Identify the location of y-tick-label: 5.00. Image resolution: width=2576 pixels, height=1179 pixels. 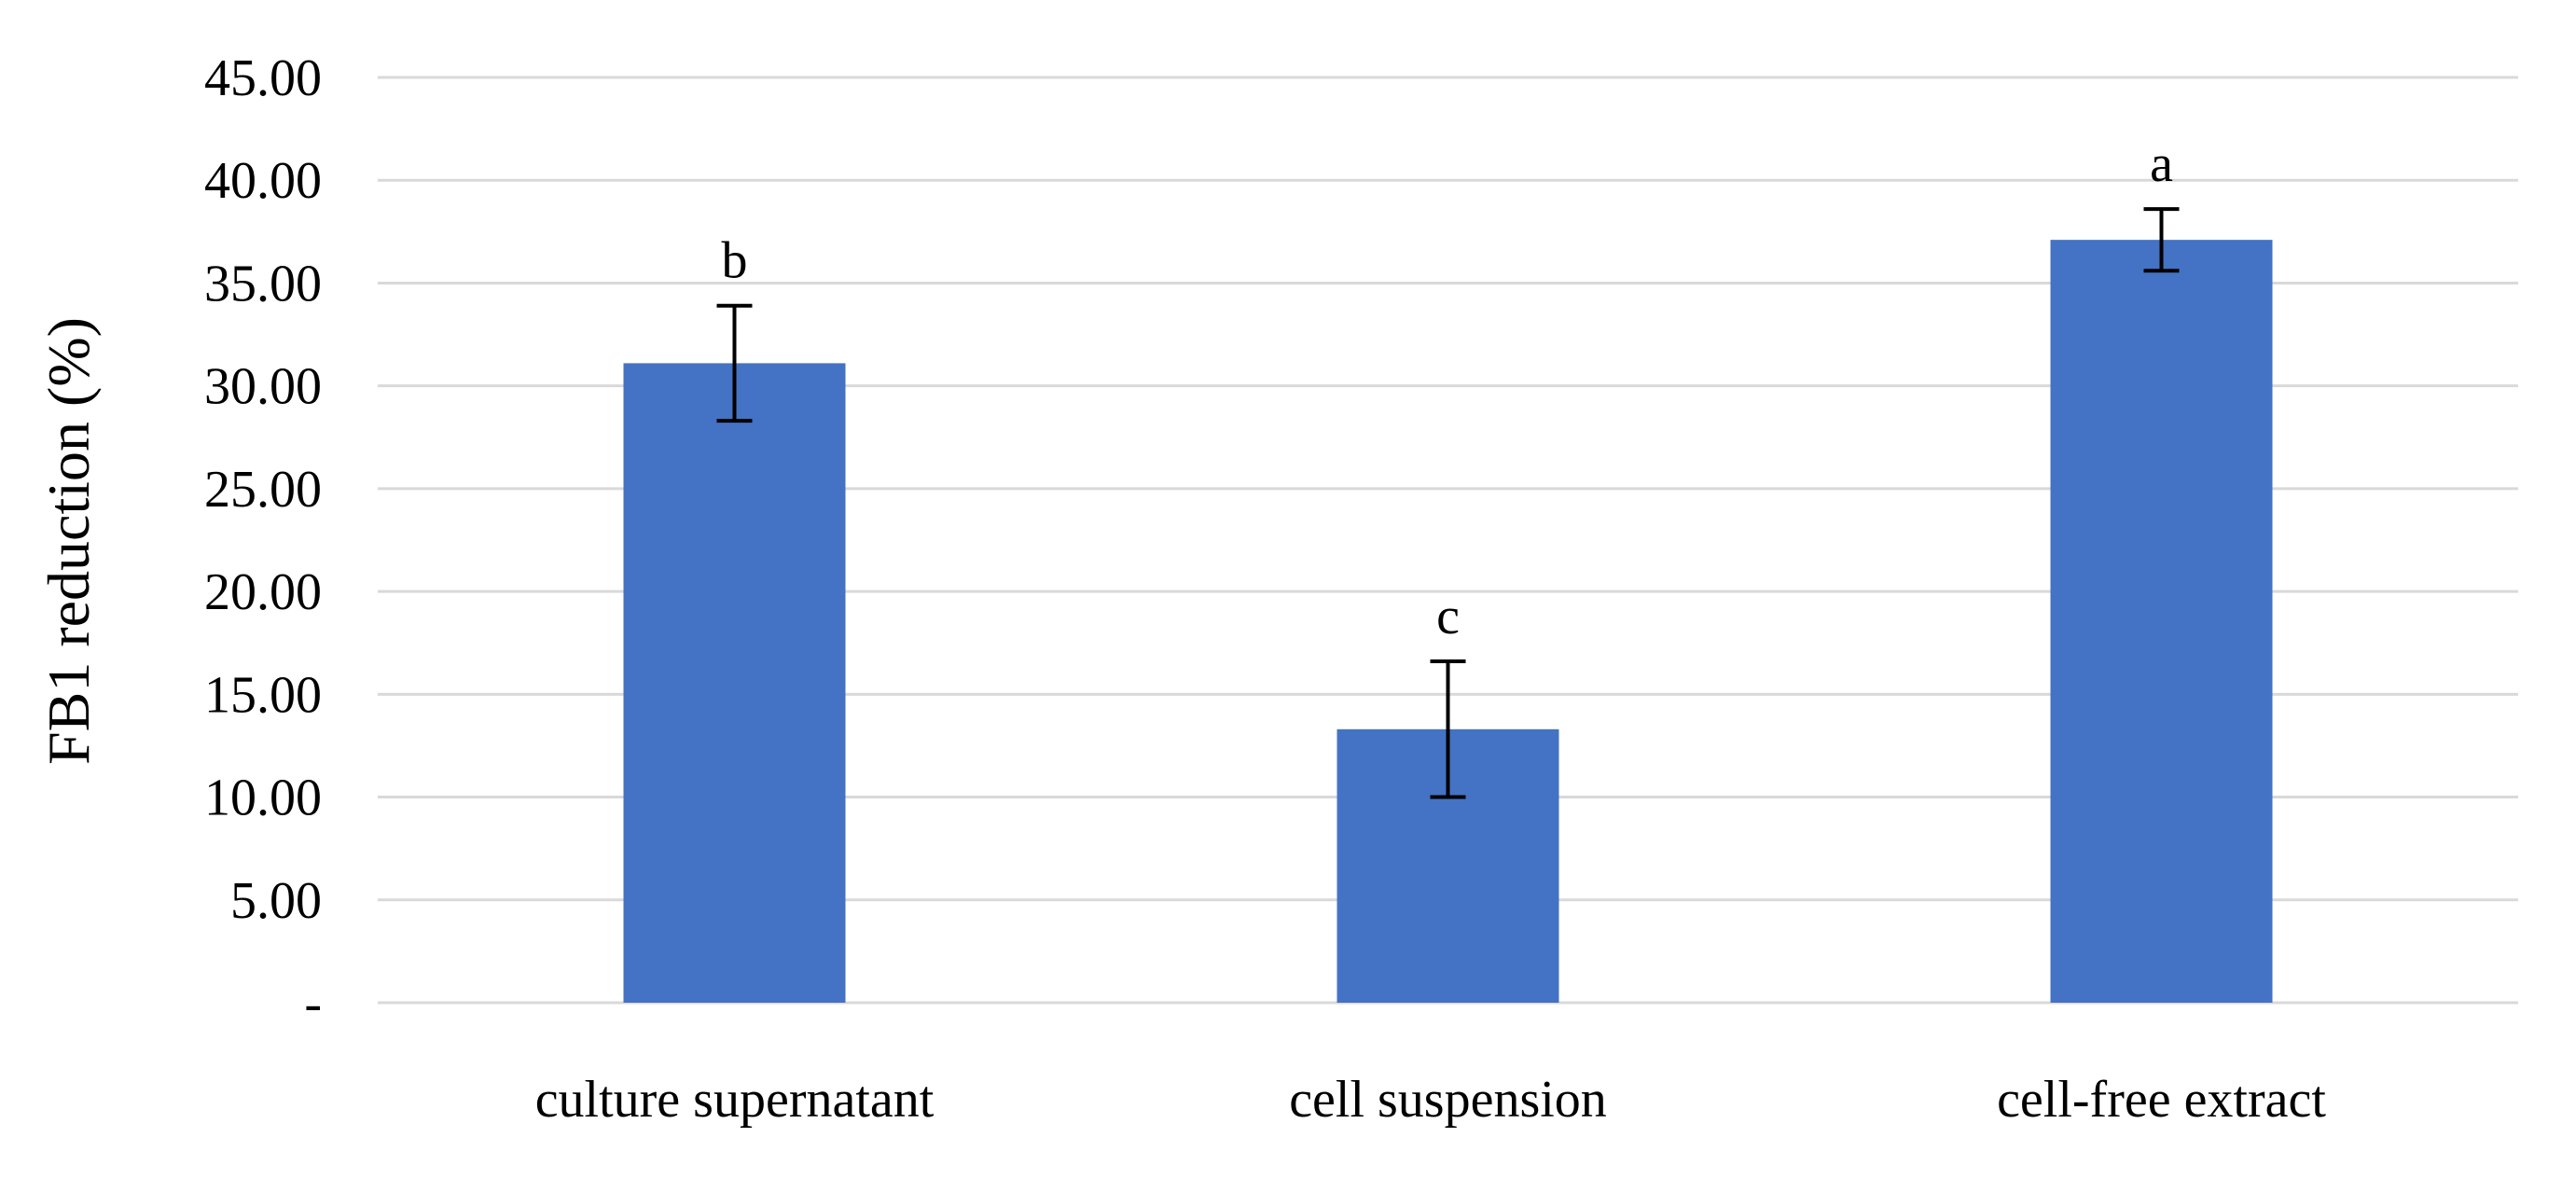
(276, 901).